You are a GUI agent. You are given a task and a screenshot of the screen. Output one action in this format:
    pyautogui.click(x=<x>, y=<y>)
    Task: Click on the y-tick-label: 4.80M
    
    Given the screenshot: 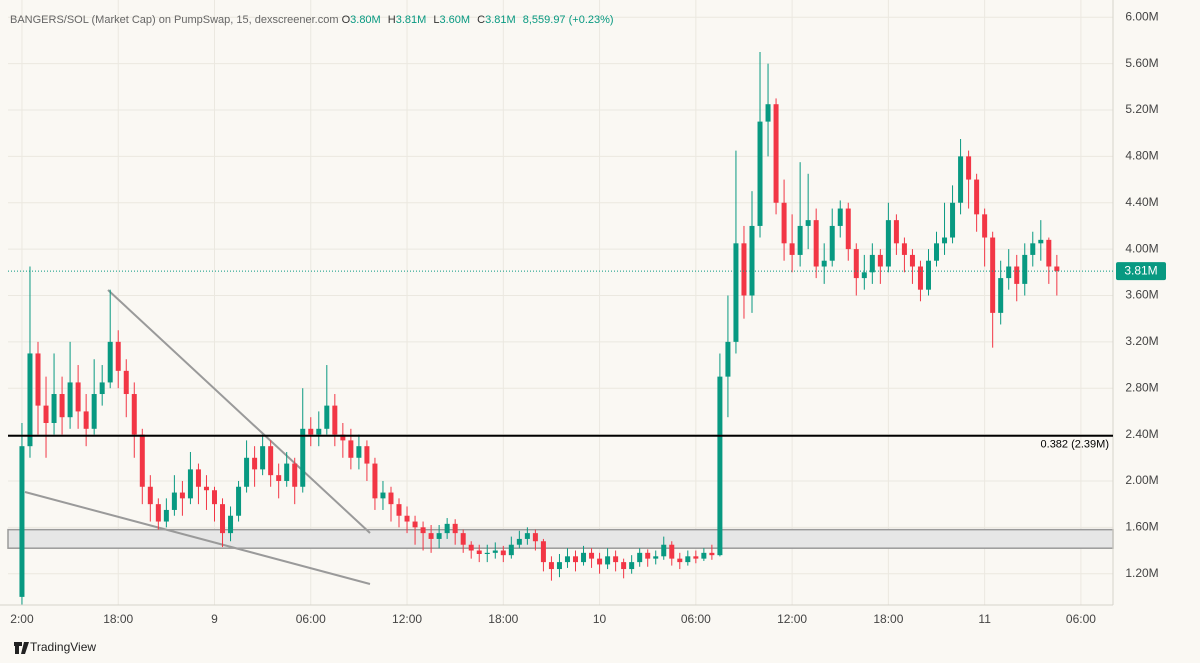 What is the action you would take?
    pyautogui.click(x=1141, y=156)
    